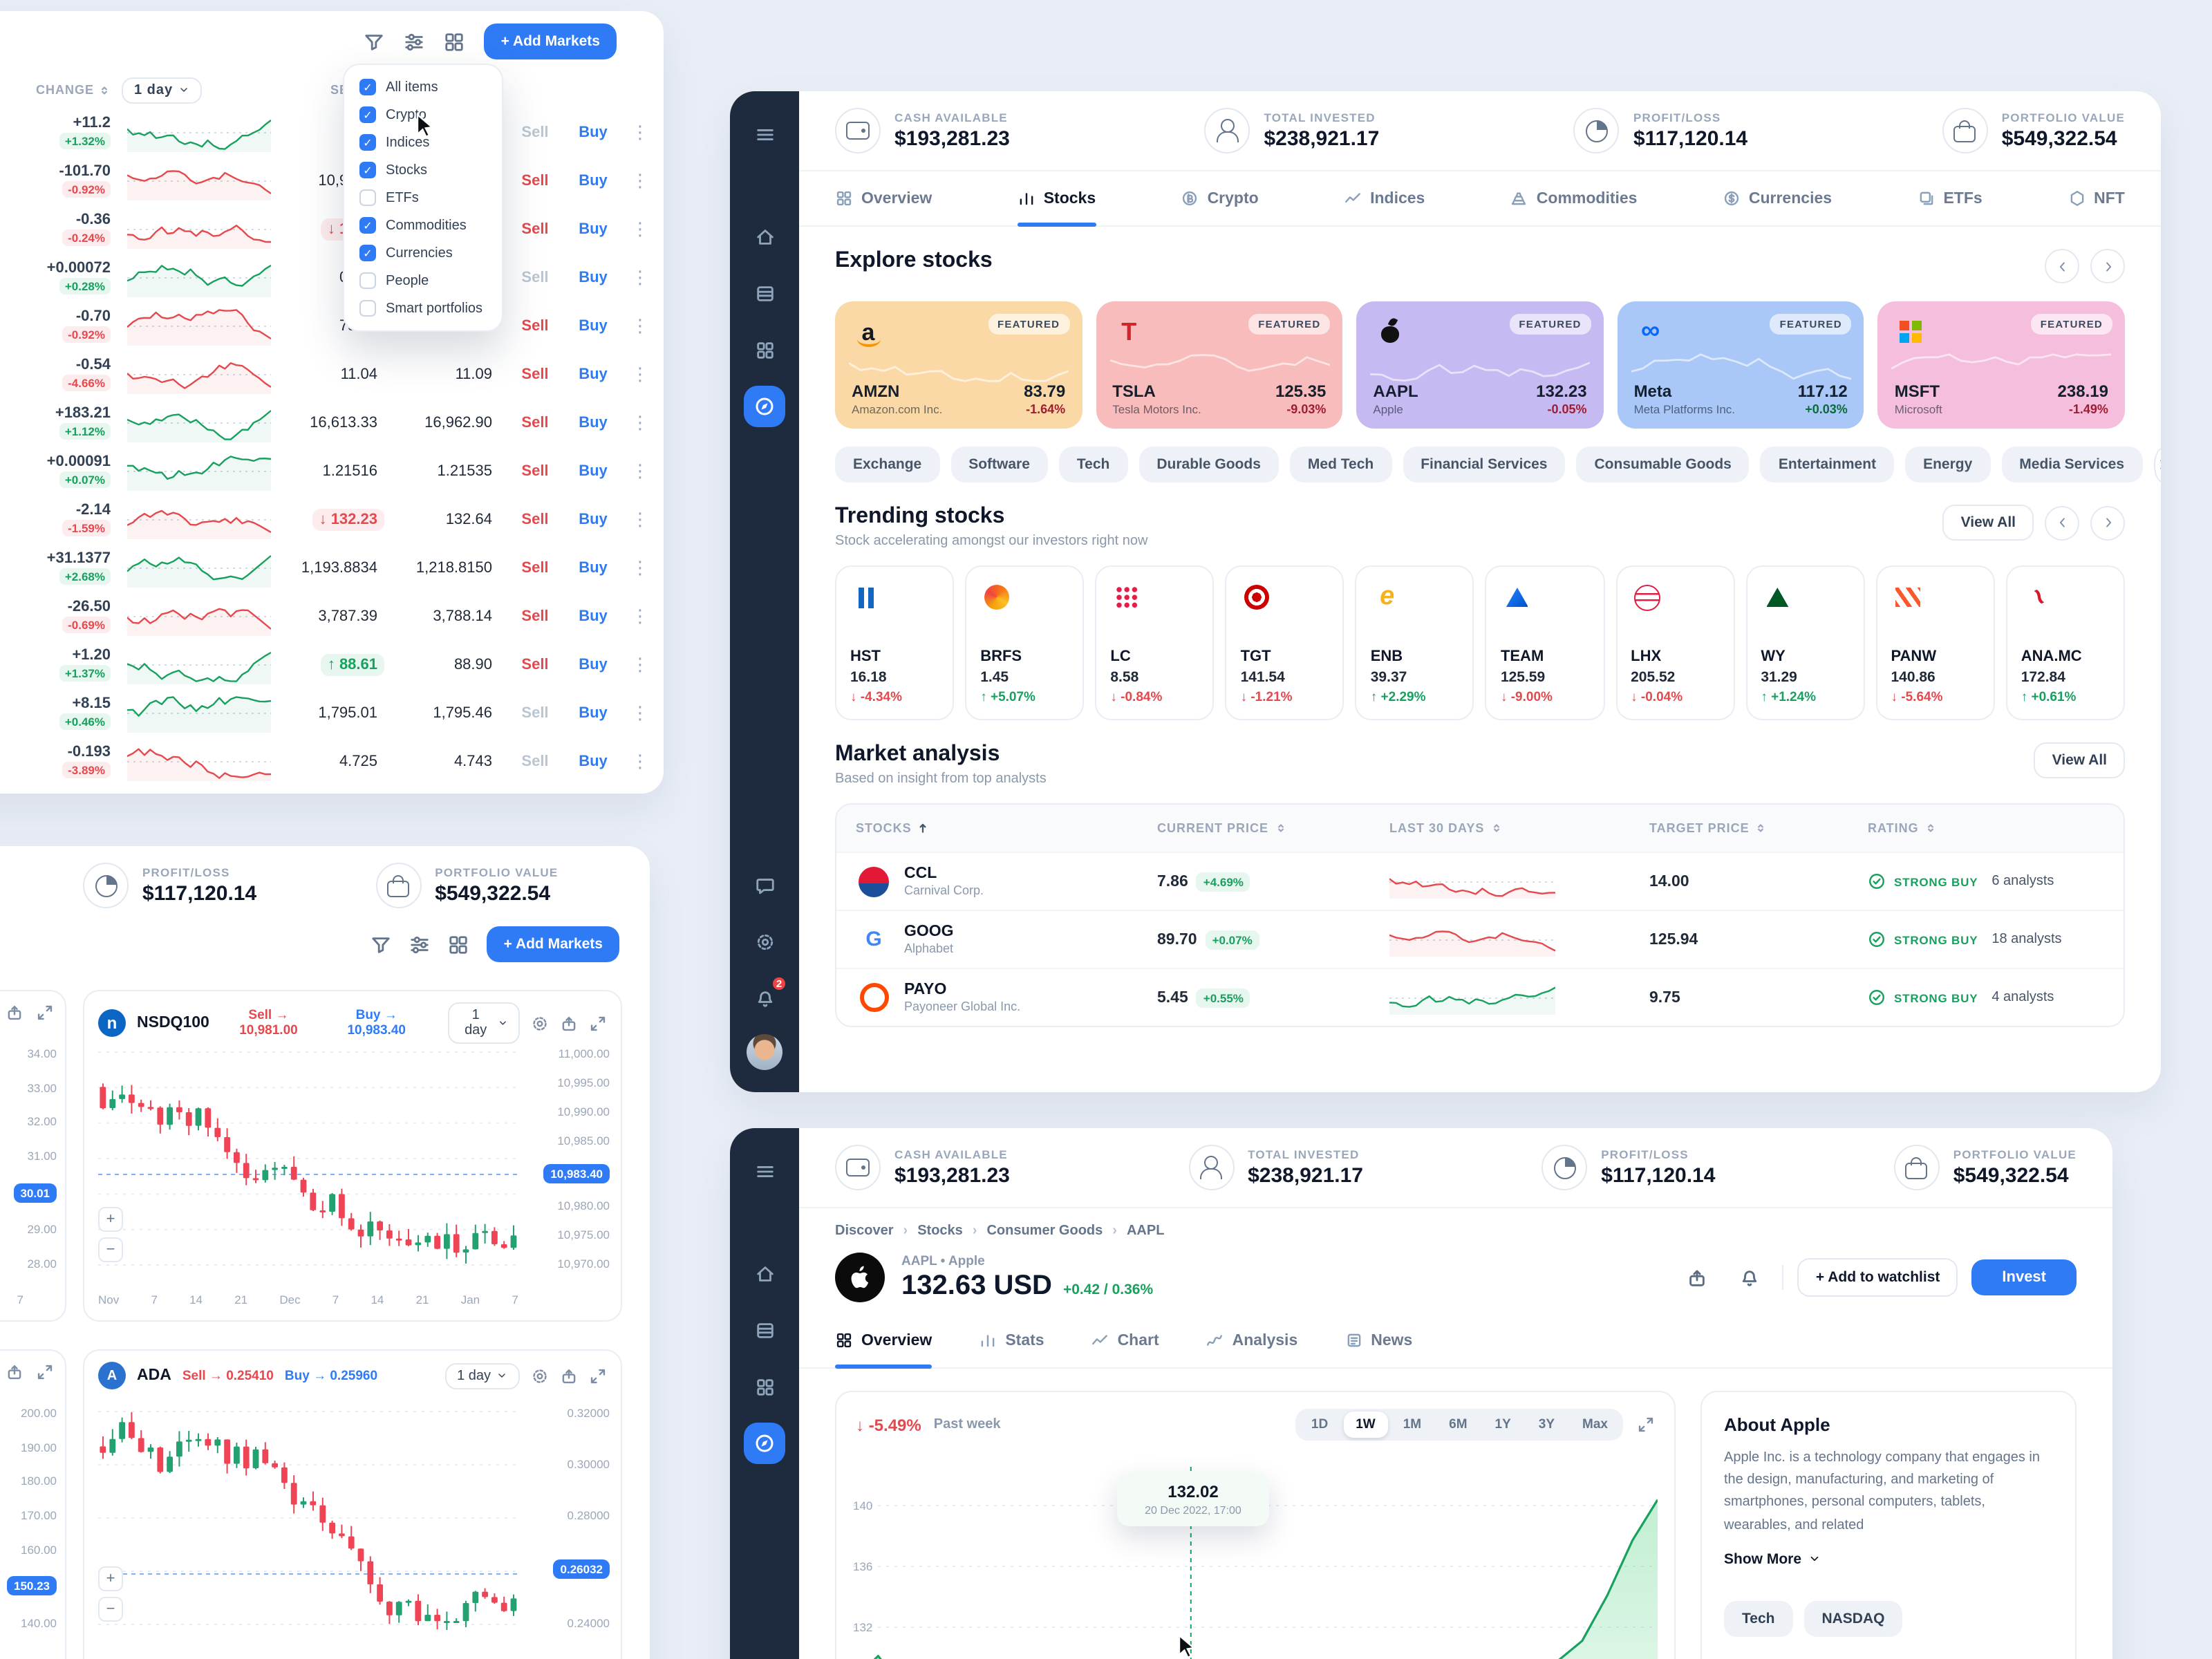 The width and height of the screenshot is (2212, 1659). I want to click on tab-etfs: ETFs, so click(1950, 198).